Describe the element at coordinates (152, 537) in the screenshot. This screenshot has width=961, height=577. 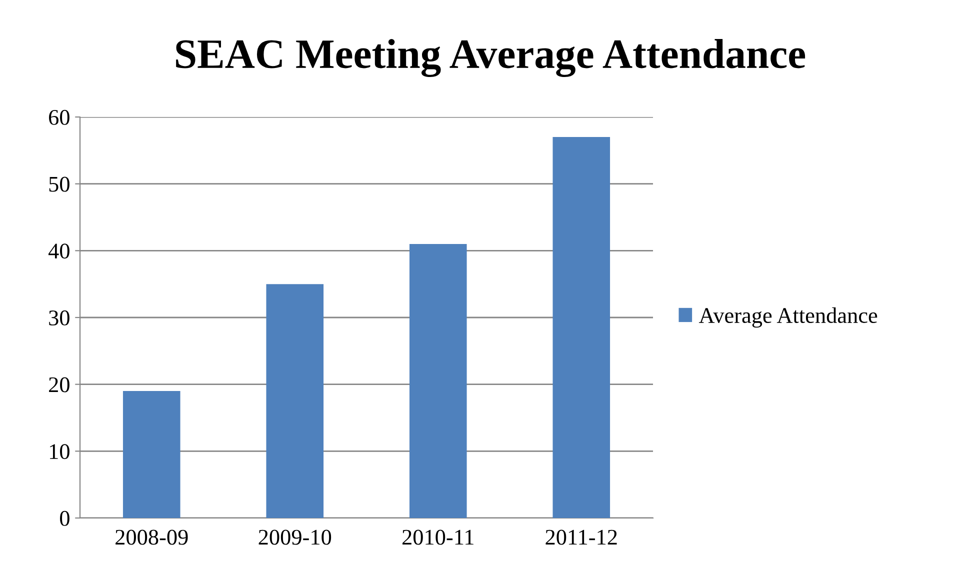
I see `x-tick-label: 2008-09` at that location.